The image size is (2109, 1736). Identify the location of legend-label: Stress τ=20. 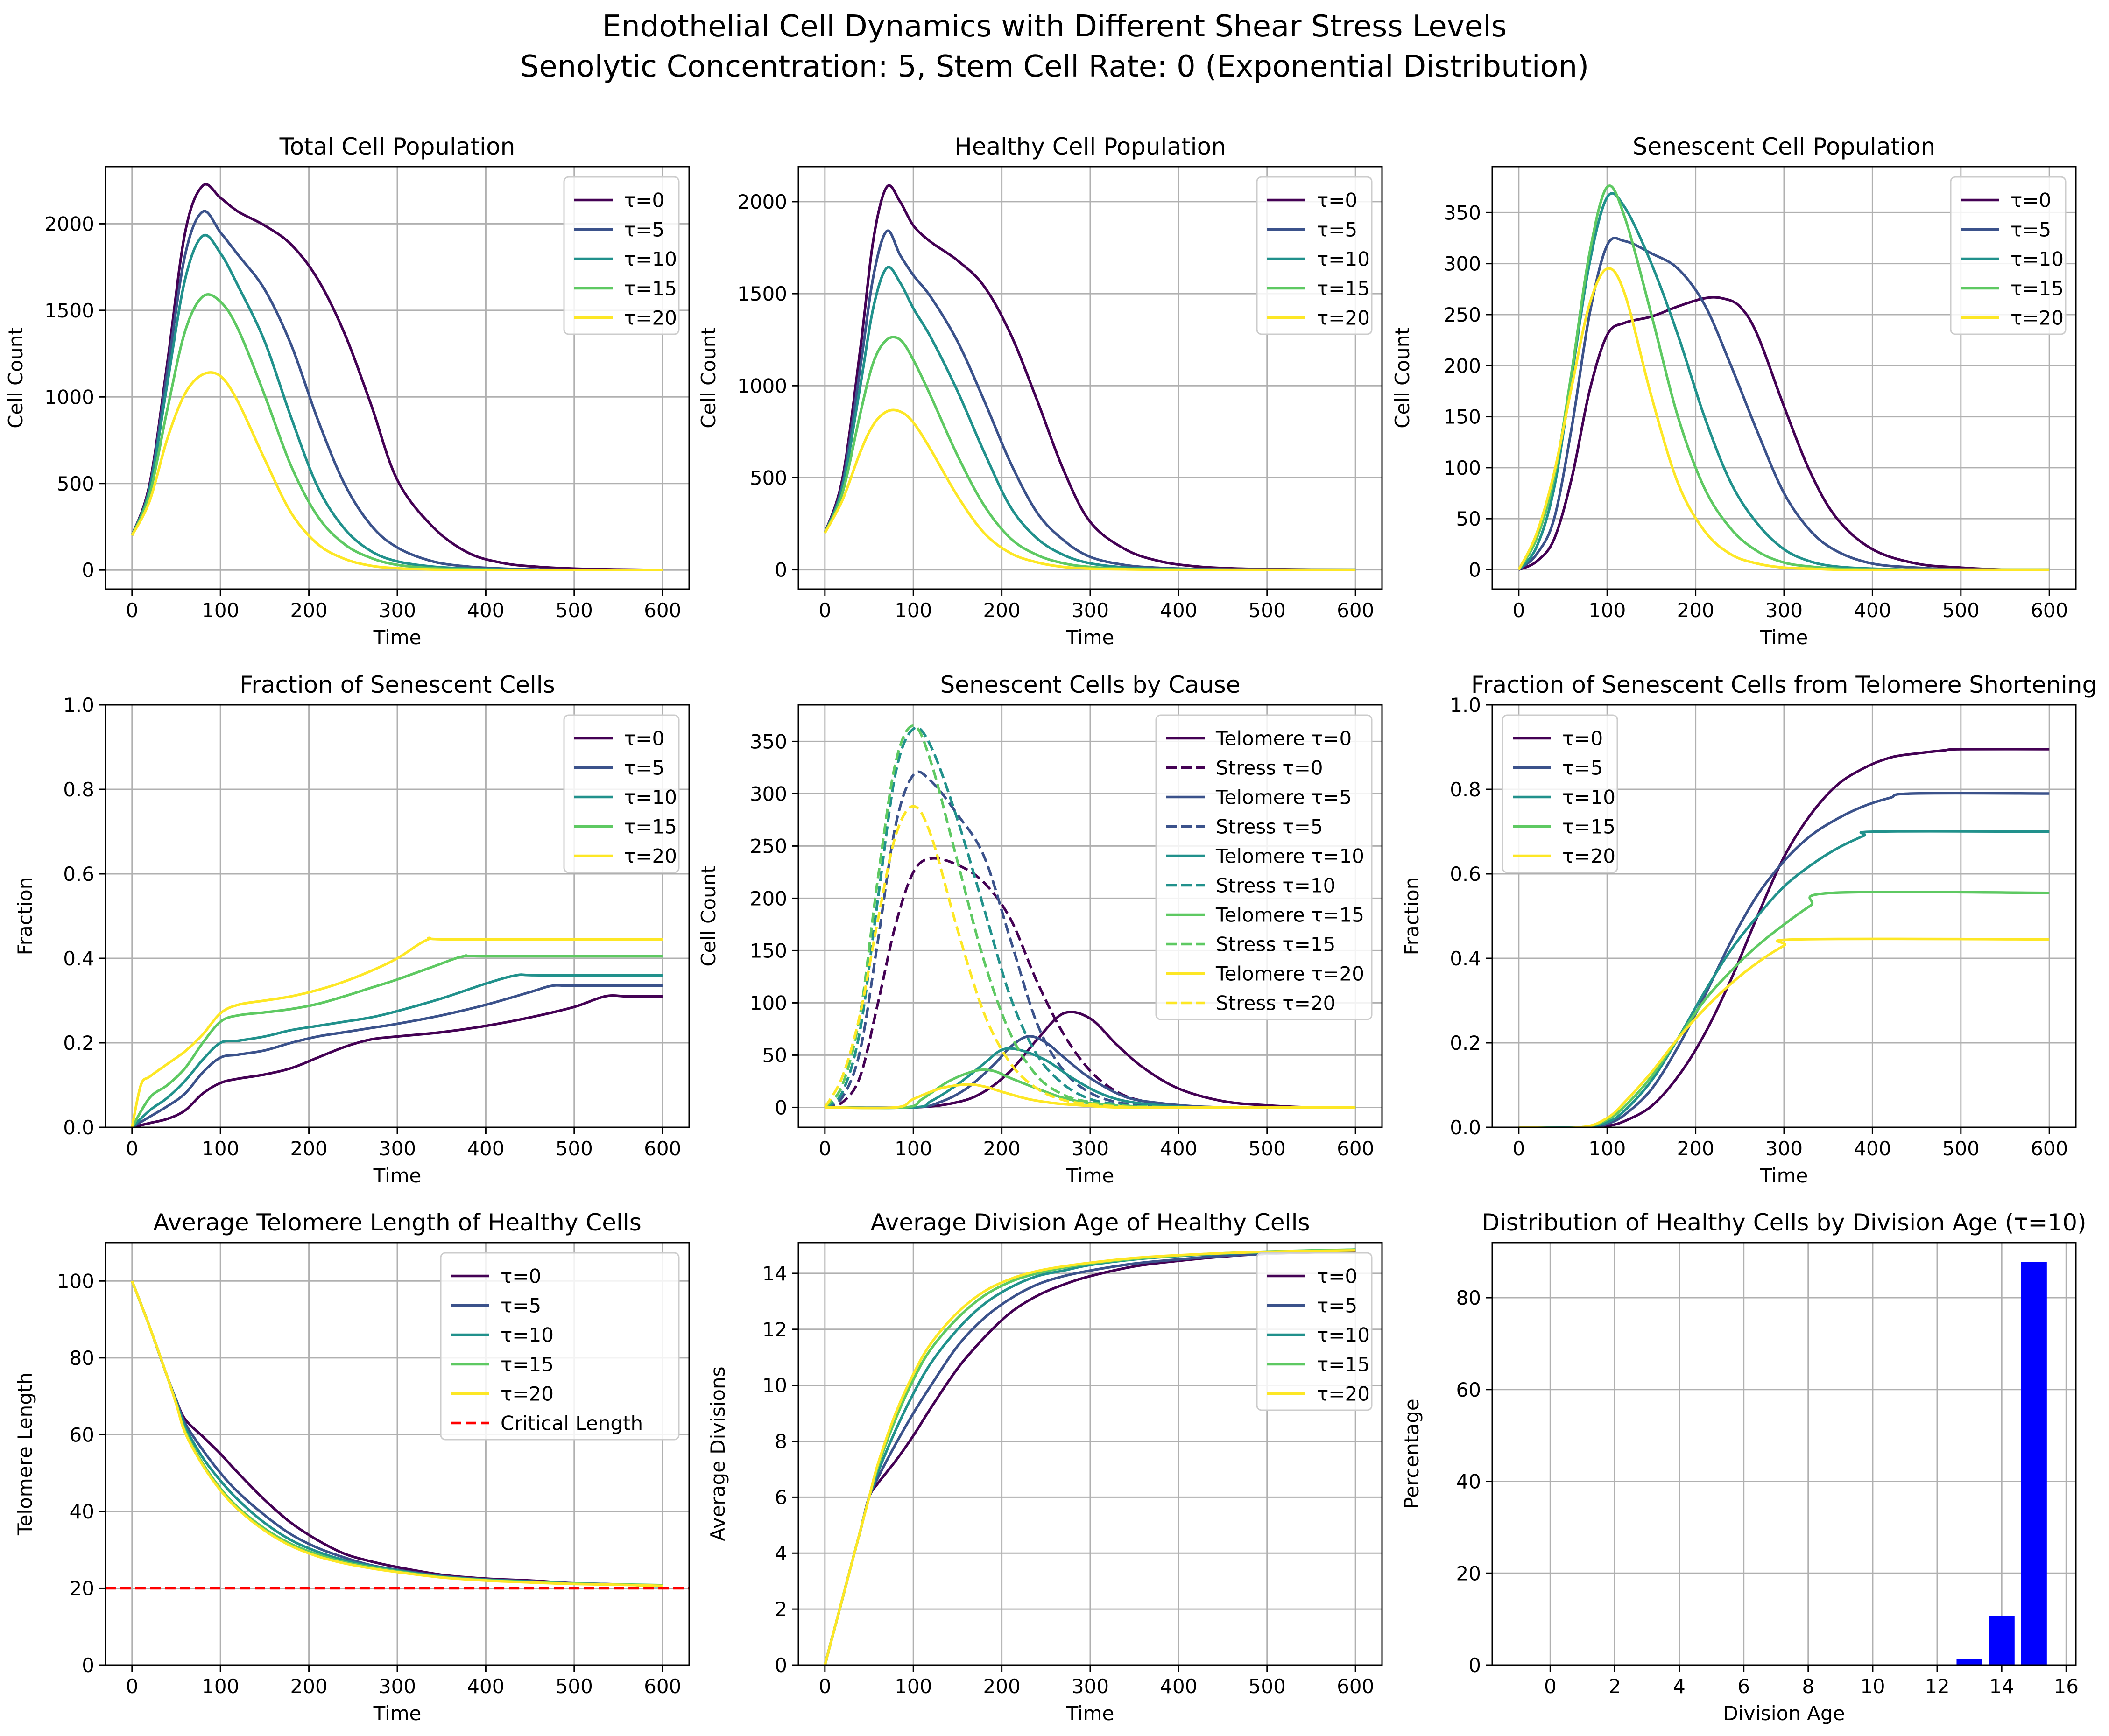
(1275, 1003).